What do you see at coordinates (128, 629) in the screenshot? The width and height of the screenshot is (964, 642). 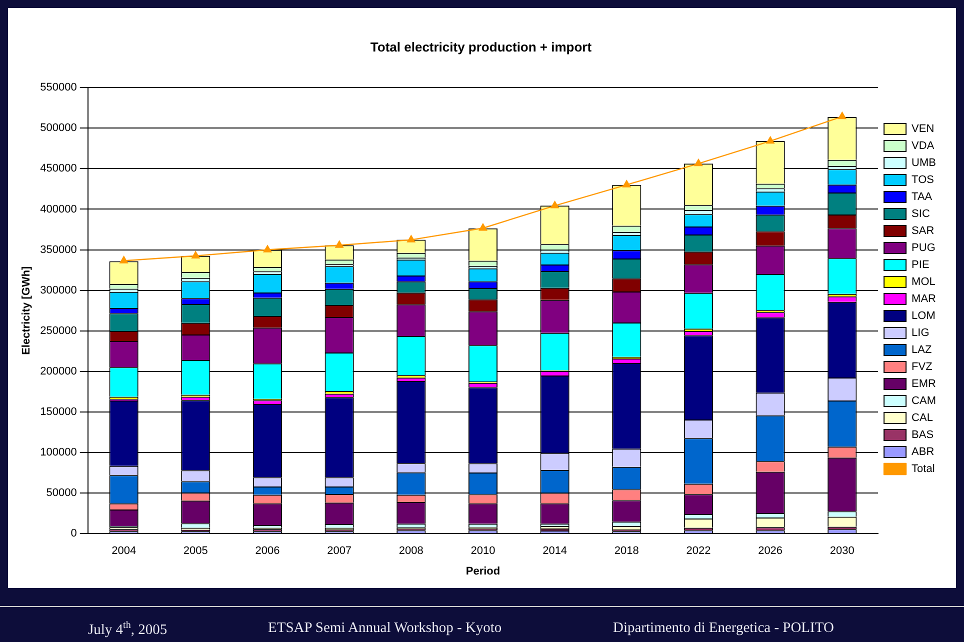 I see `text: July 4$^{th}$, 2005` at bounding box center [128, 629].